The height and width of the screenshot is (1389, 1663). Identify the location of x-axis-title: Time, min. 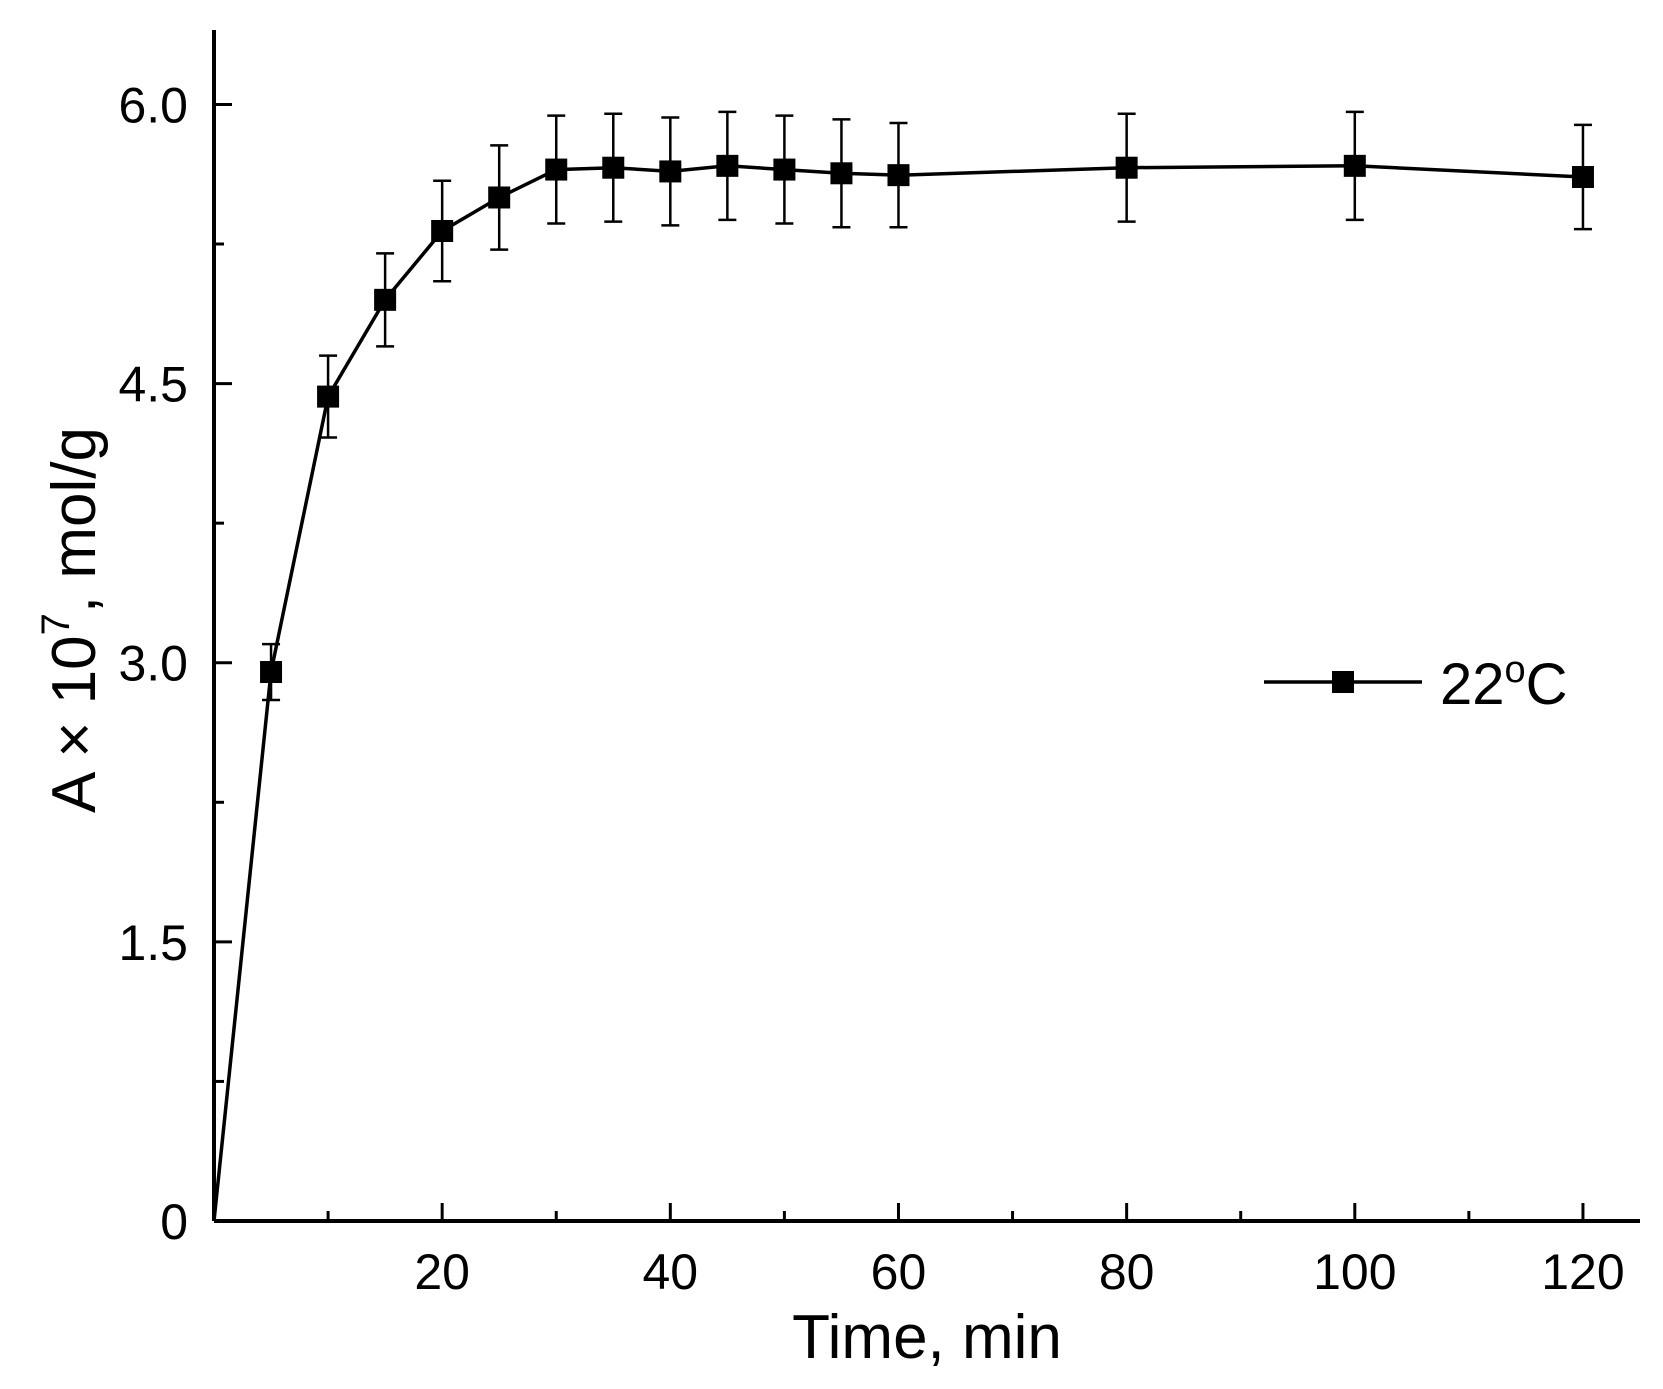
(927, 1337).